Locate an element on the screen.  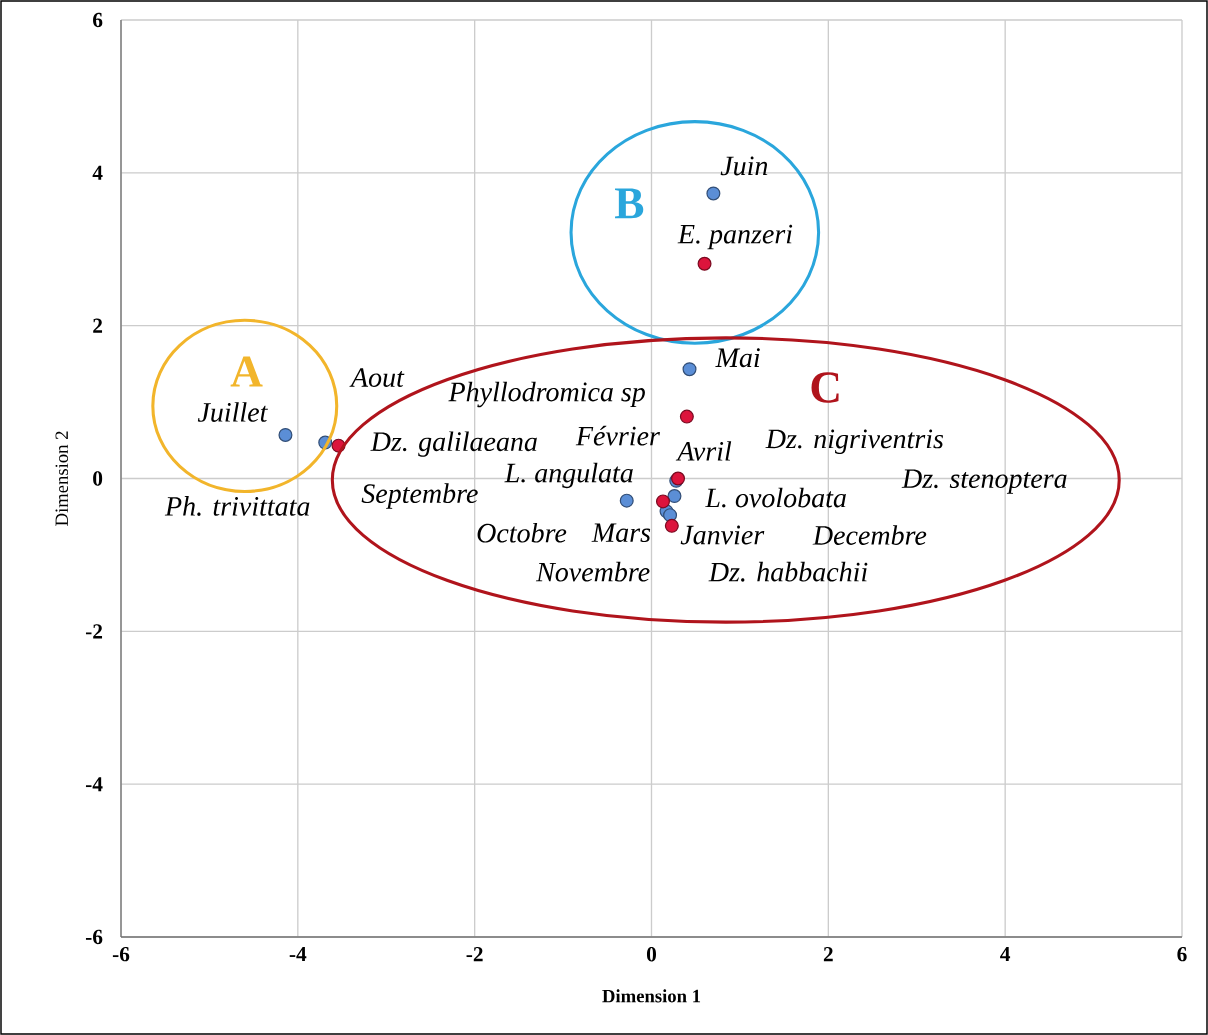
x-tick-label: -4 is located at coordinates (298, 954).